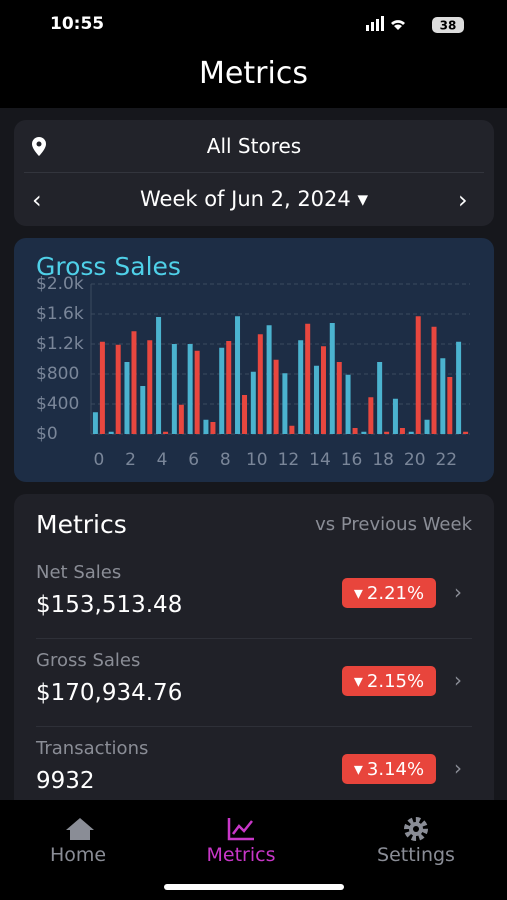  Describe the element at coordinates (80, 829) in the screenshot. I see `home-icon` at that location.